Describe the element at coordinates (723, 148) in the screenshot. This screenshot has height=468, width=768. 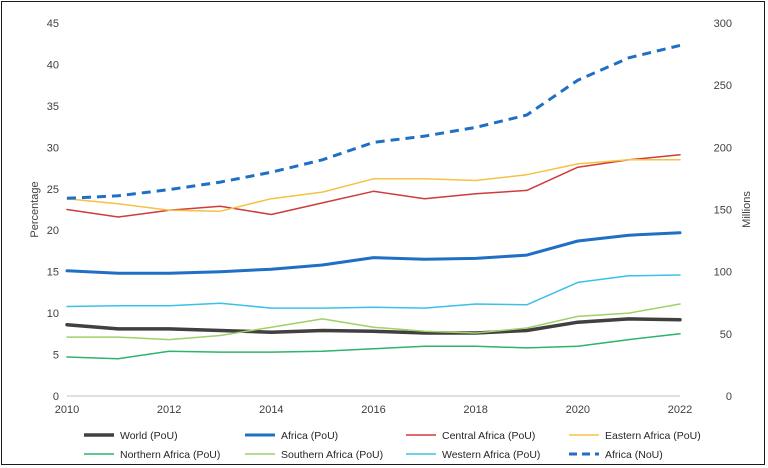
I see `y2-tick-label: 200` at that location.